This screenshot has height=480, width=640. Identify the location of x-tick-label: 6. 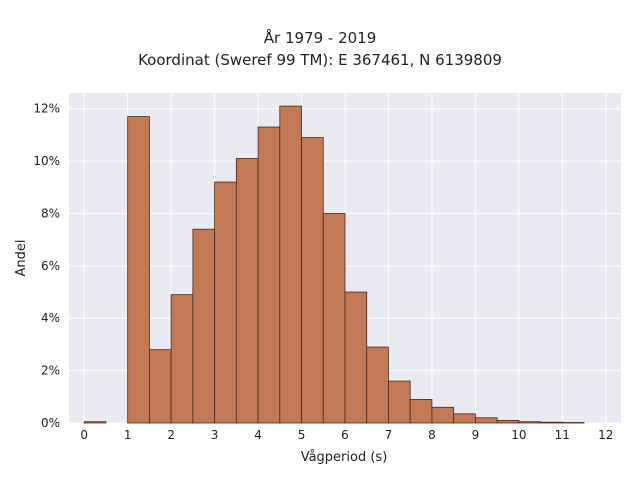
(345, 435).